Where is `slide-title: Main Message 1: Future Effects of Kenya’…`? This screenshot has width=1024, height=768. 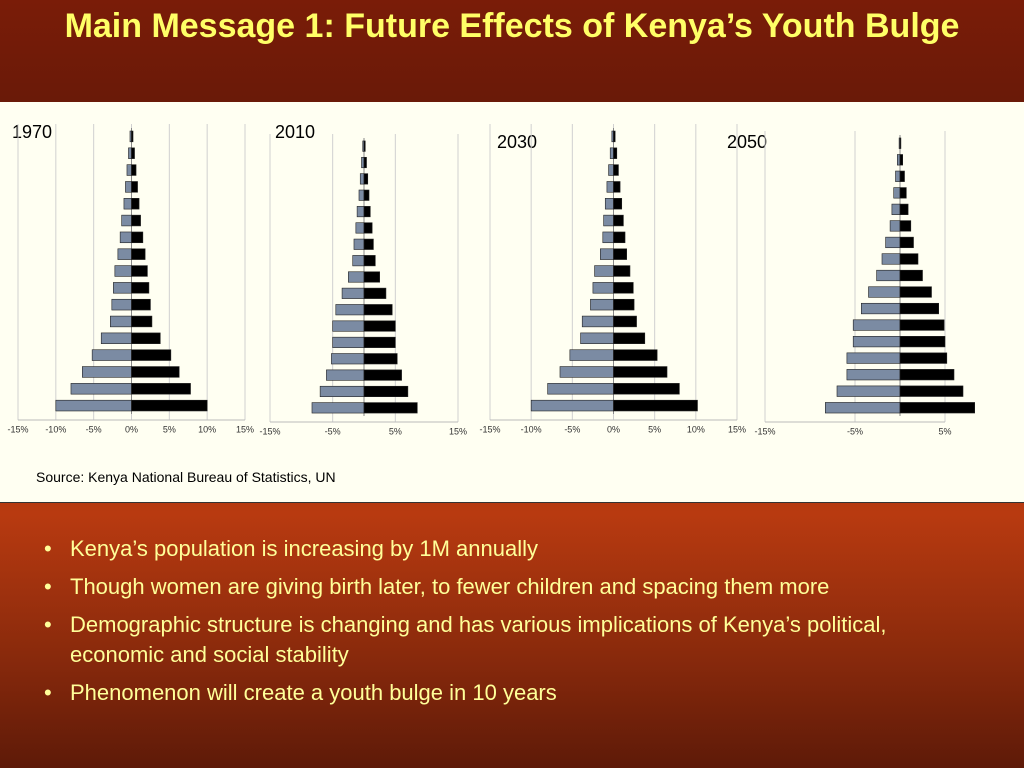
slide-title: Main Message 1: Future Effects of Kenya’… is located at coordinates (512, 26).